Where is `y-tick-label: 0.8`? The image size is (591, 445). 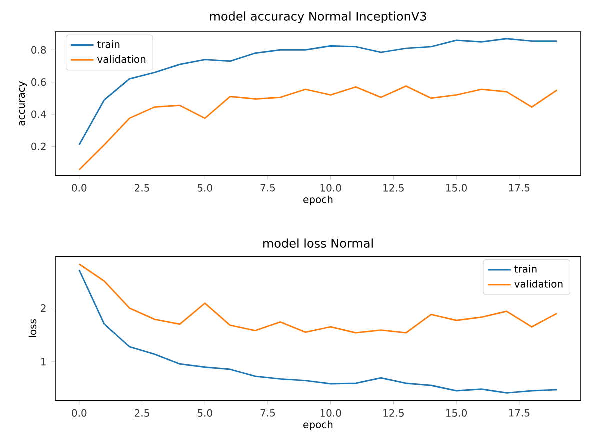 y-tick-label: 0.8 is located at coordinates (39, 50).